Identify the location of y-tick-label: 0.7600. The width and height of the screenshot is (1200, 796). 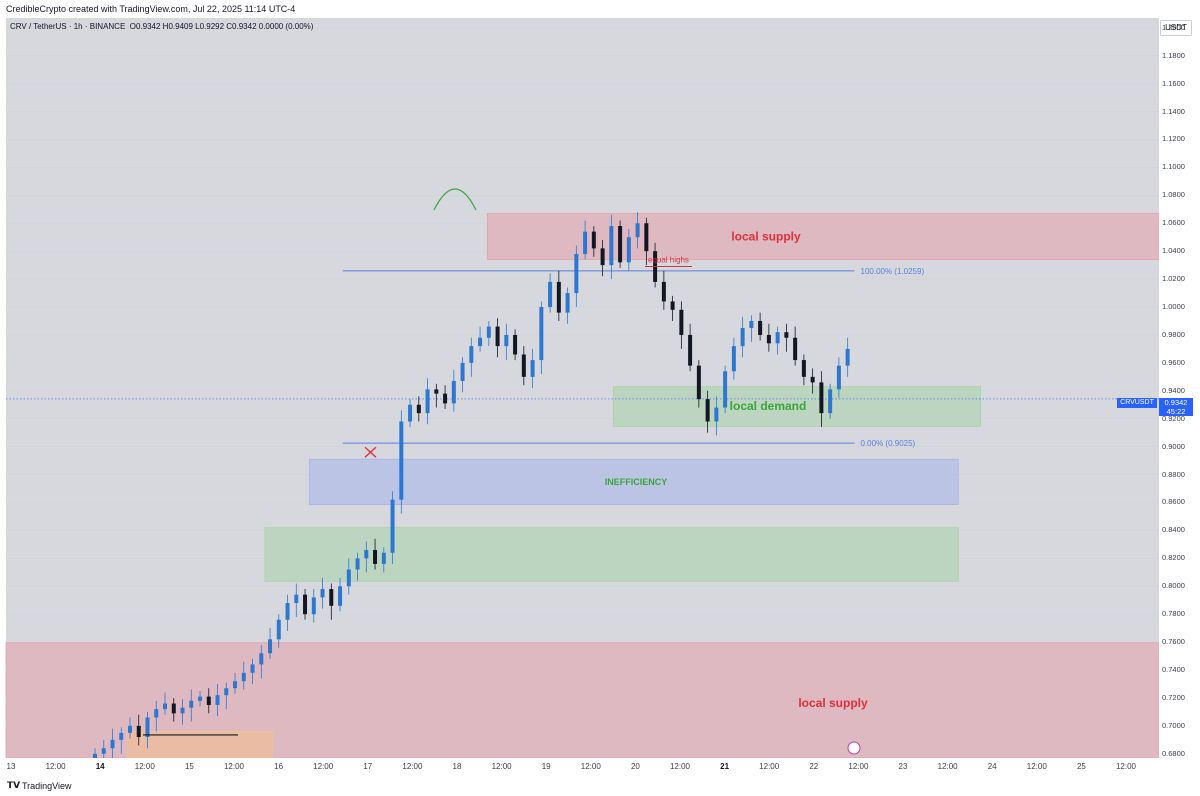
(1173, 642).